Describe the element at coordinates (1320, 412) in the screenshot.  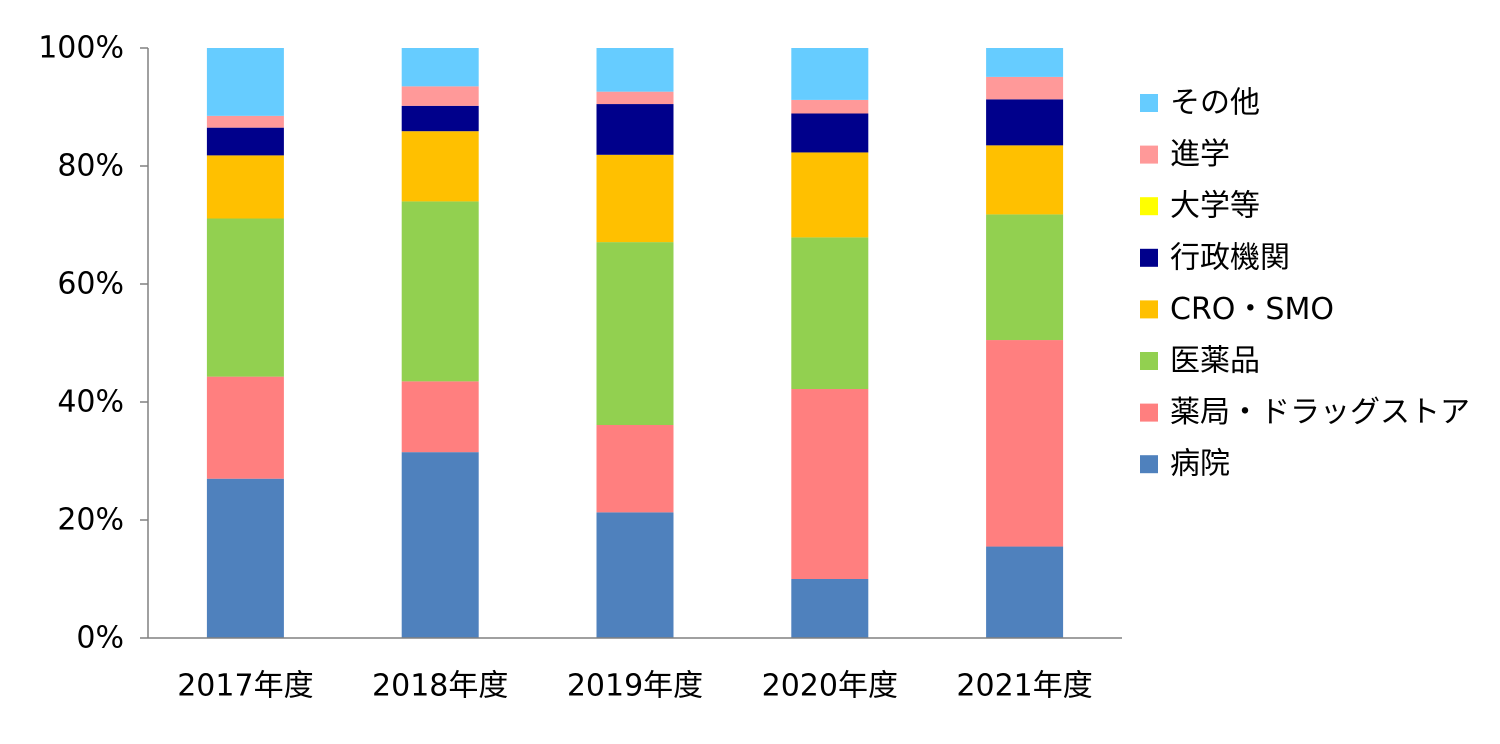
I see `legend-label: 薬局・ドラッグストア` at that location.